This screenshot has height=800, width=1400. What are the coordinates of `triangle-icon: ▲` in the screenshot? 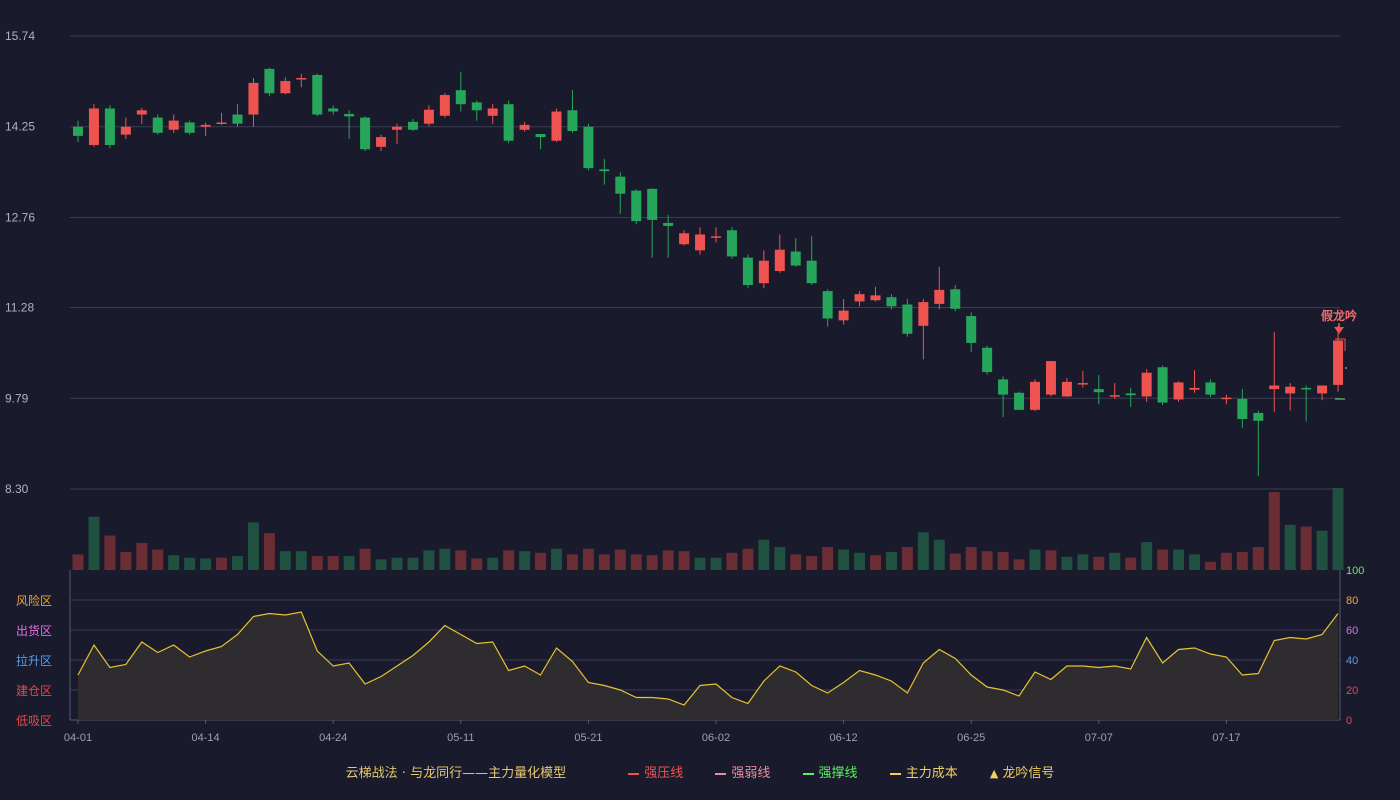 It's located at (994, 773).